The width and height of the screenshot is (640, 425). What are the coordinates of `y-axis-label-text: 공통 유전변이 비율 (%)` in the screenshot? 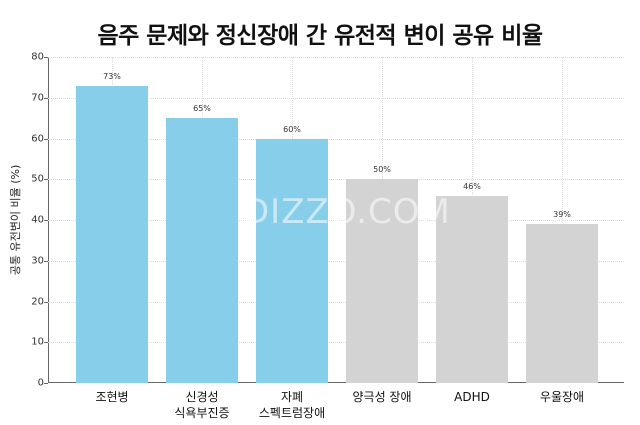 It's located at (15, 220).